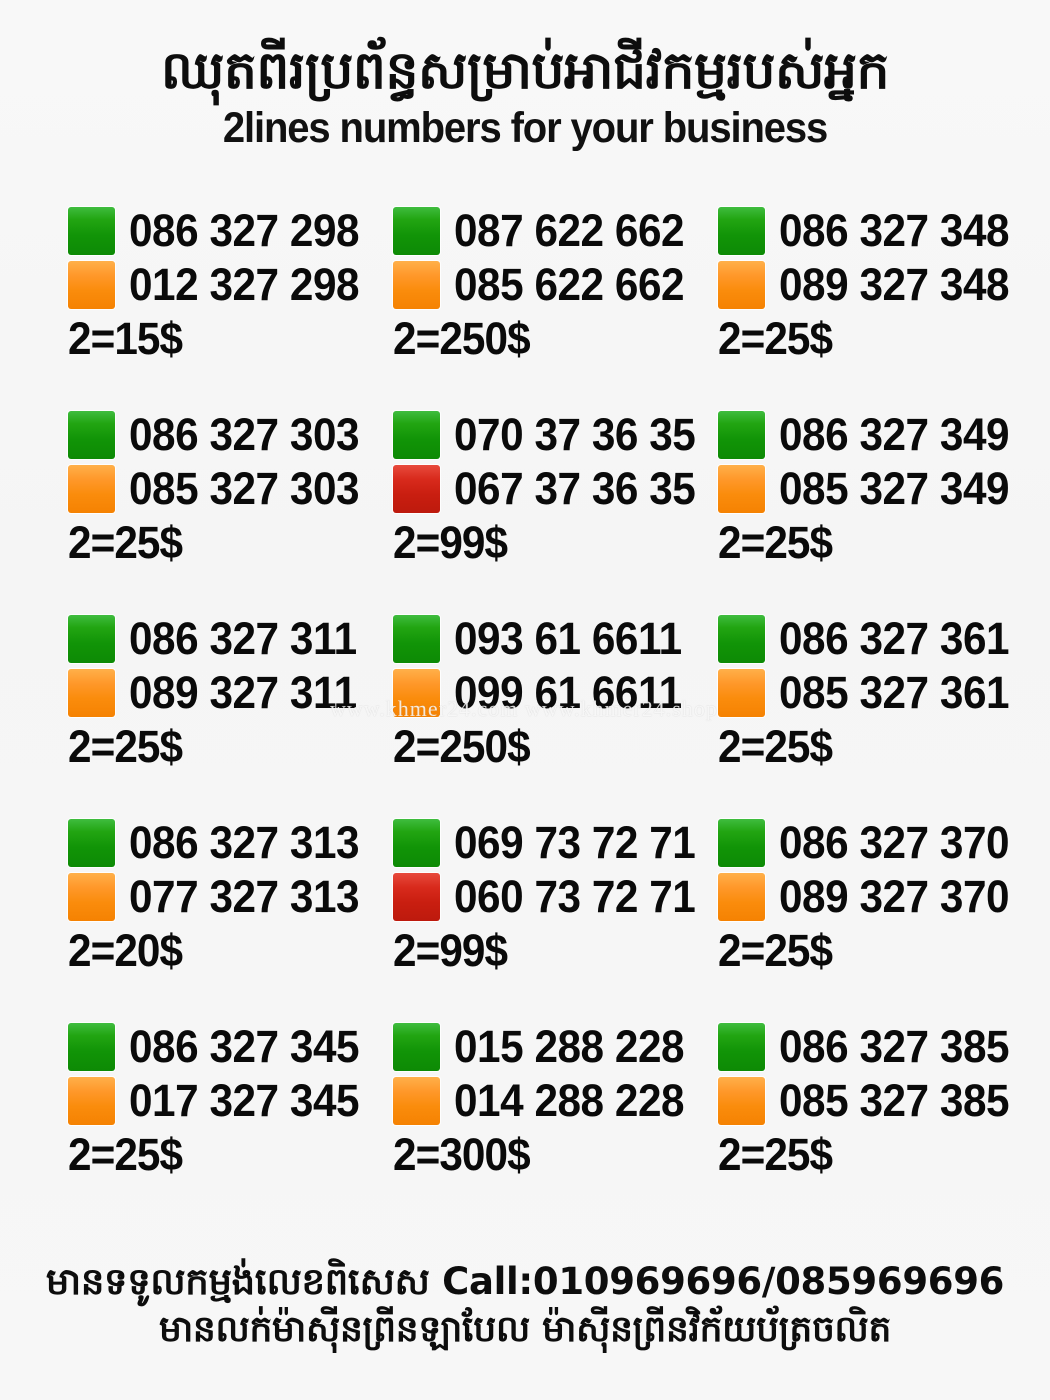 This screenshot has height=1400, width=1050. I want to click on price-label: 2=15$, so click(125, 338).